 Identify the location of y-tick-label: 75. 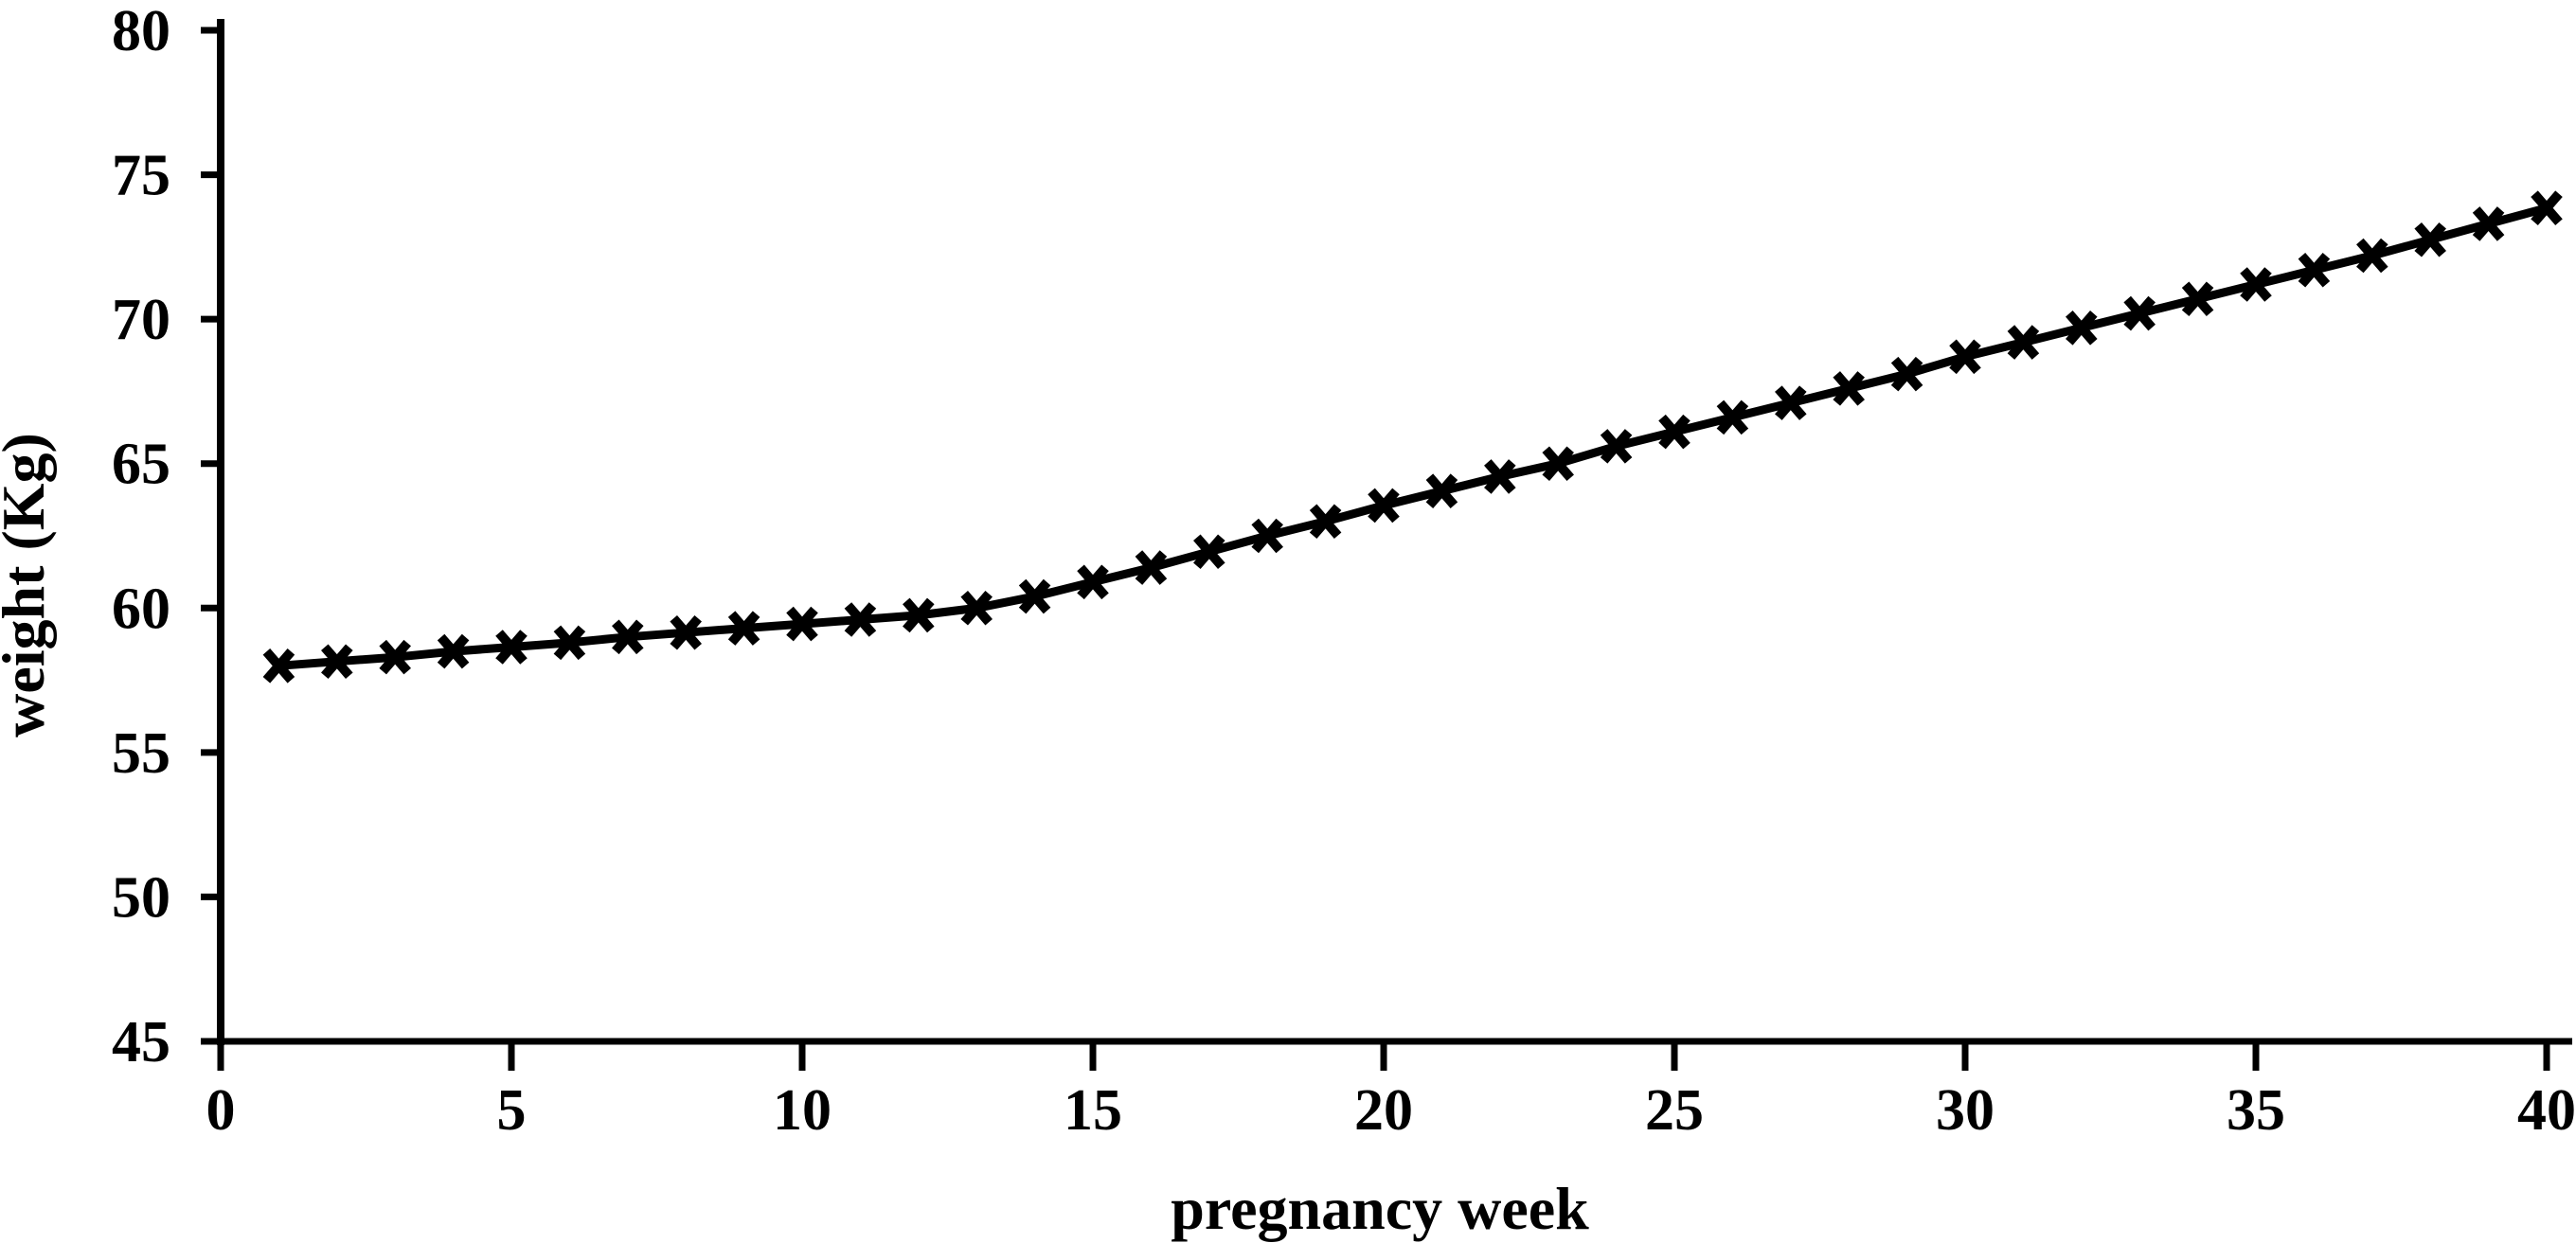
(141, 176).